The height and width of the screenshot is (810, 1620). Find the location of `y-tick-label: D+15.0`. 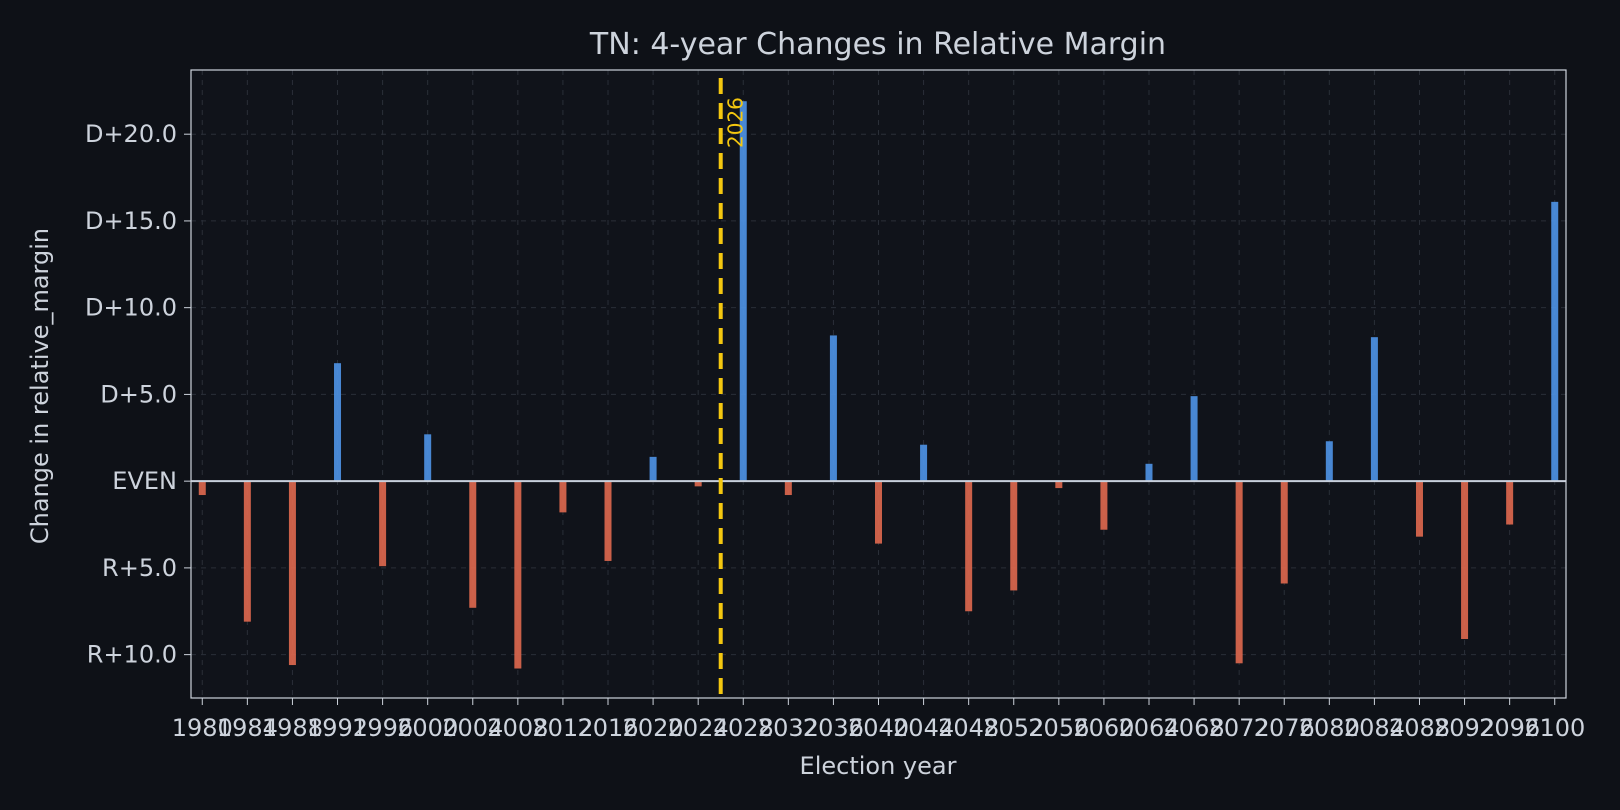

y-tick-label: D+15.0 is located at coordinates (131, 221).